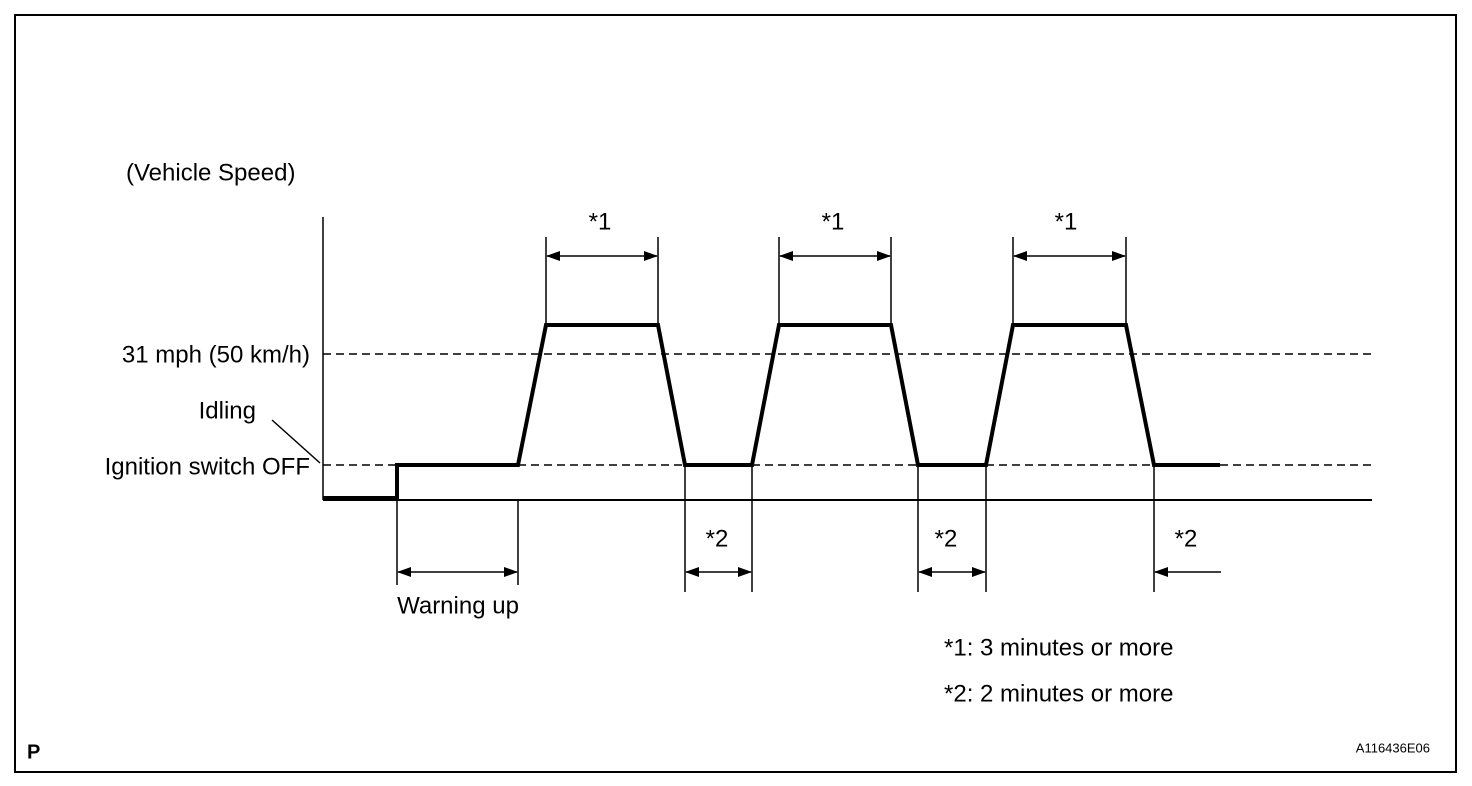  What do you see at coordinates (771, 411) in the screenshot?
I see `speed-profile` at bounding box center [771, 411].